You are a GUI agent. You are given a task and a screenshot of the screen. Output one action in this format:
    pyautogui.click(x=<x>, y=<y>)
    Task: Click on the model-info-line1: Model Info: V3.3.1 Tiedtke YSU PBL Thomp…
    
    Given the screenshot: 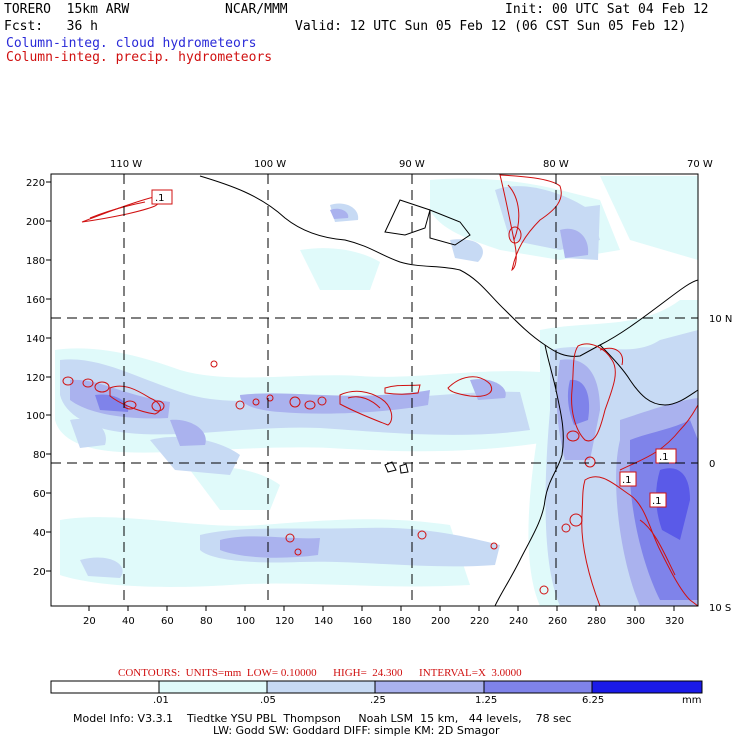 What is the action you would take?
    pyautogui.click(x=322, y=718)
    